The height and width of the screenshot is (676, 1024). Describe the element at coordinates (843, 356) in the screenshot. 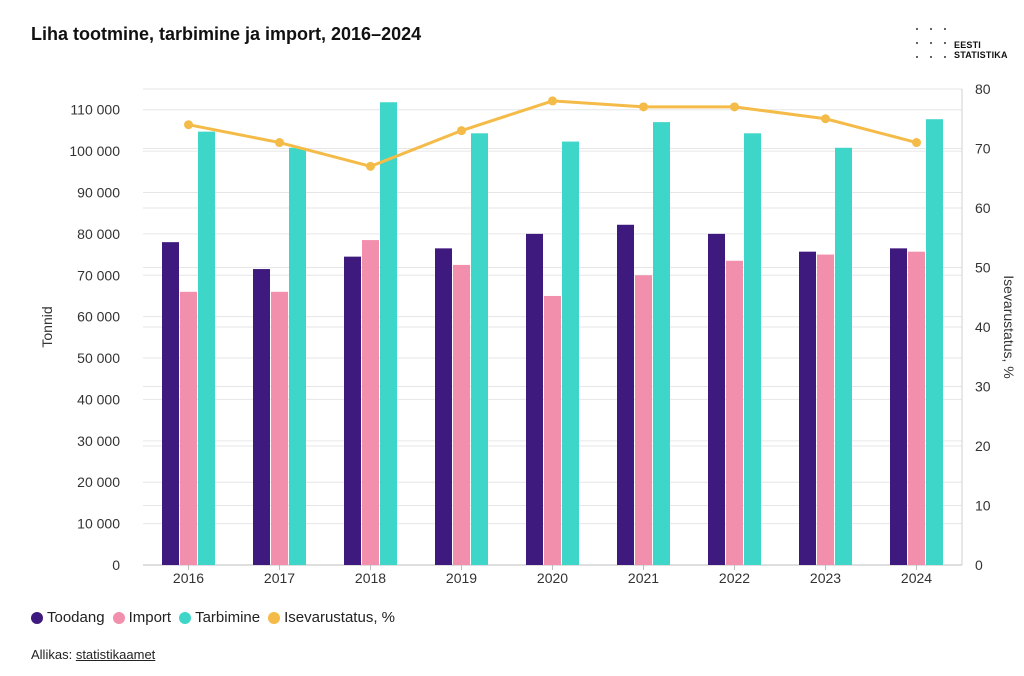

I see `bar-tarbimine-2023` at that location.